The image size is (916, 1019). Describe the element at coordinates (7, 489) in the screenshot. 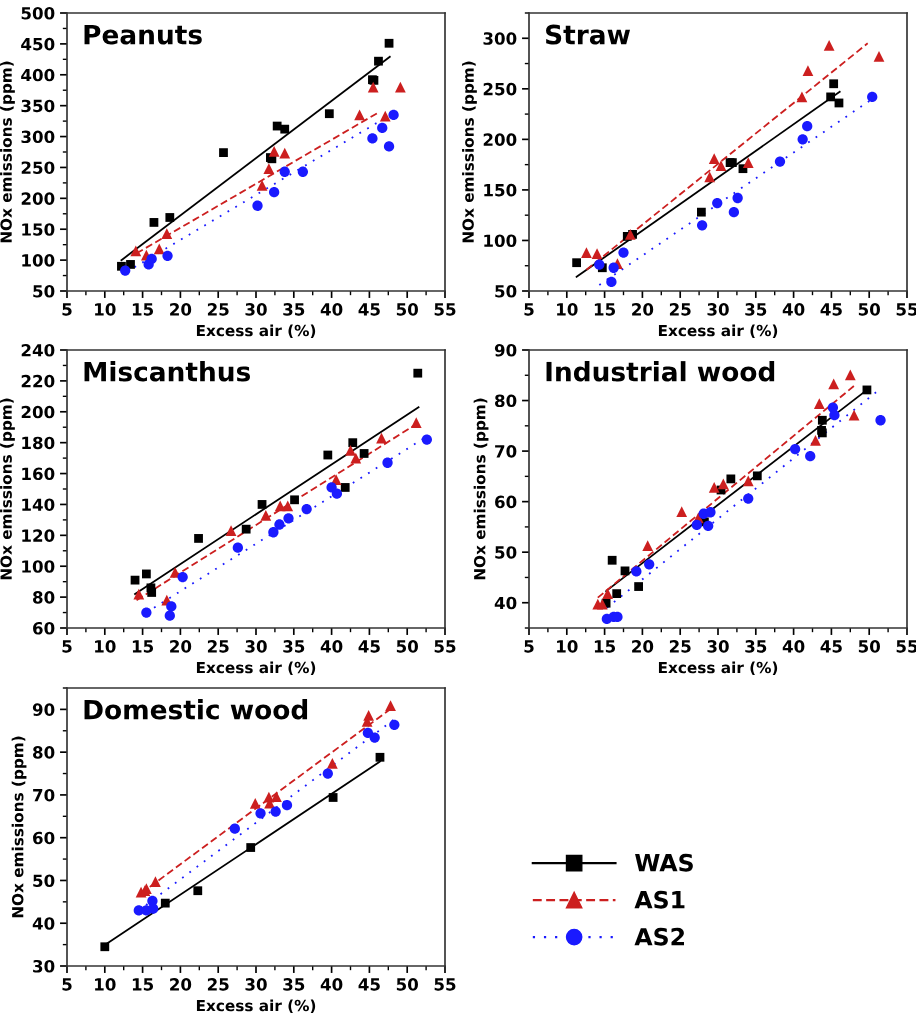

I see `y-axis-title: NOx emissions (ppm)` at that location.